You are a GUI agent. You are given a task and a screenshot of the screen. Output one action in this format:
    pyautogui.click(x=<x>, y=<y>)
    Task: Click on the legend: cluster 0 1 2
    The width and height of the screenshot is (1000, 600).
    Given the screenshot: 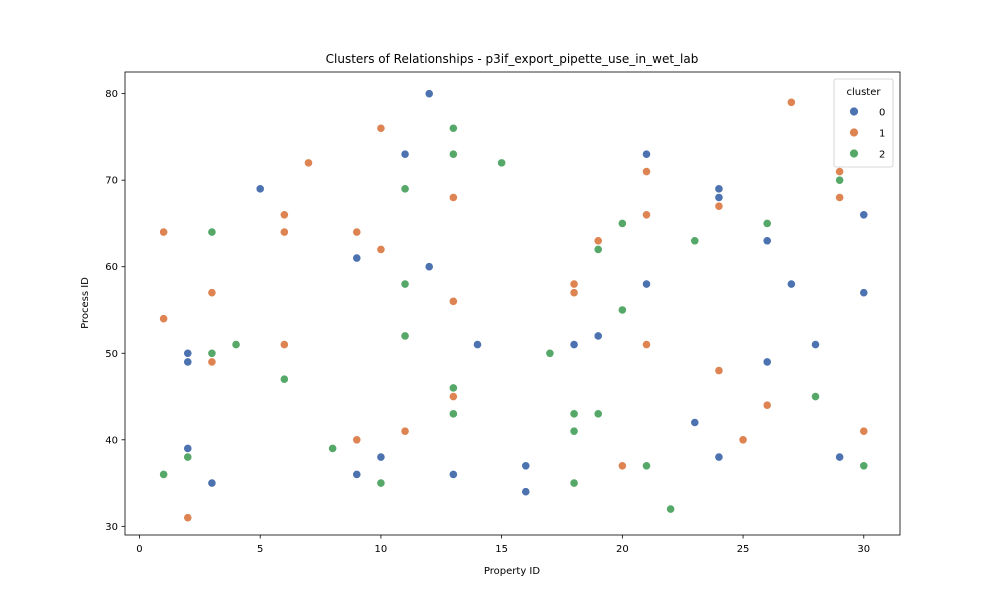 What is the action you would take?
    pyautogui.click(x=863, y=123)
    